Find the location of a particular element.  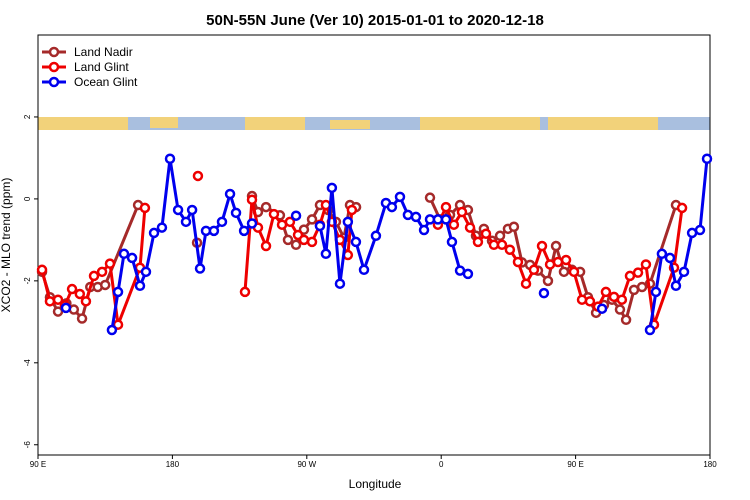

y-tick-label: -6 is located at coordinates (27, 445).